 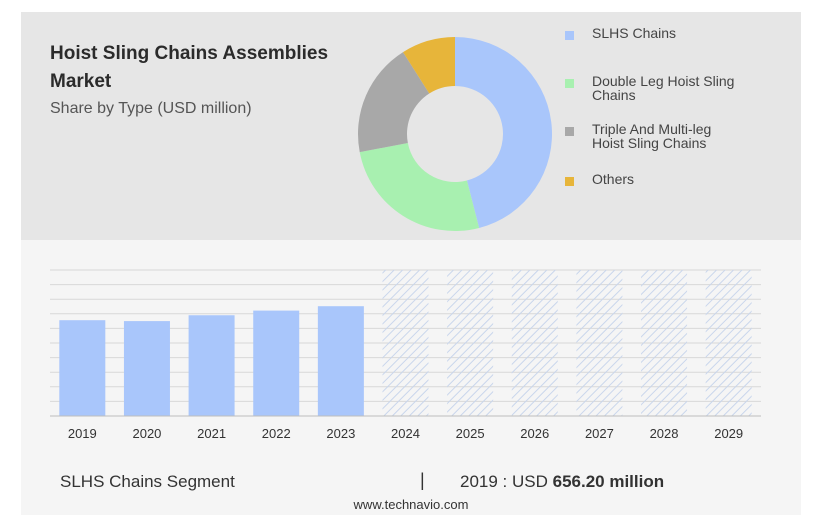 I want to click on donut-slice-double-leg, so click(x=419, y=186).